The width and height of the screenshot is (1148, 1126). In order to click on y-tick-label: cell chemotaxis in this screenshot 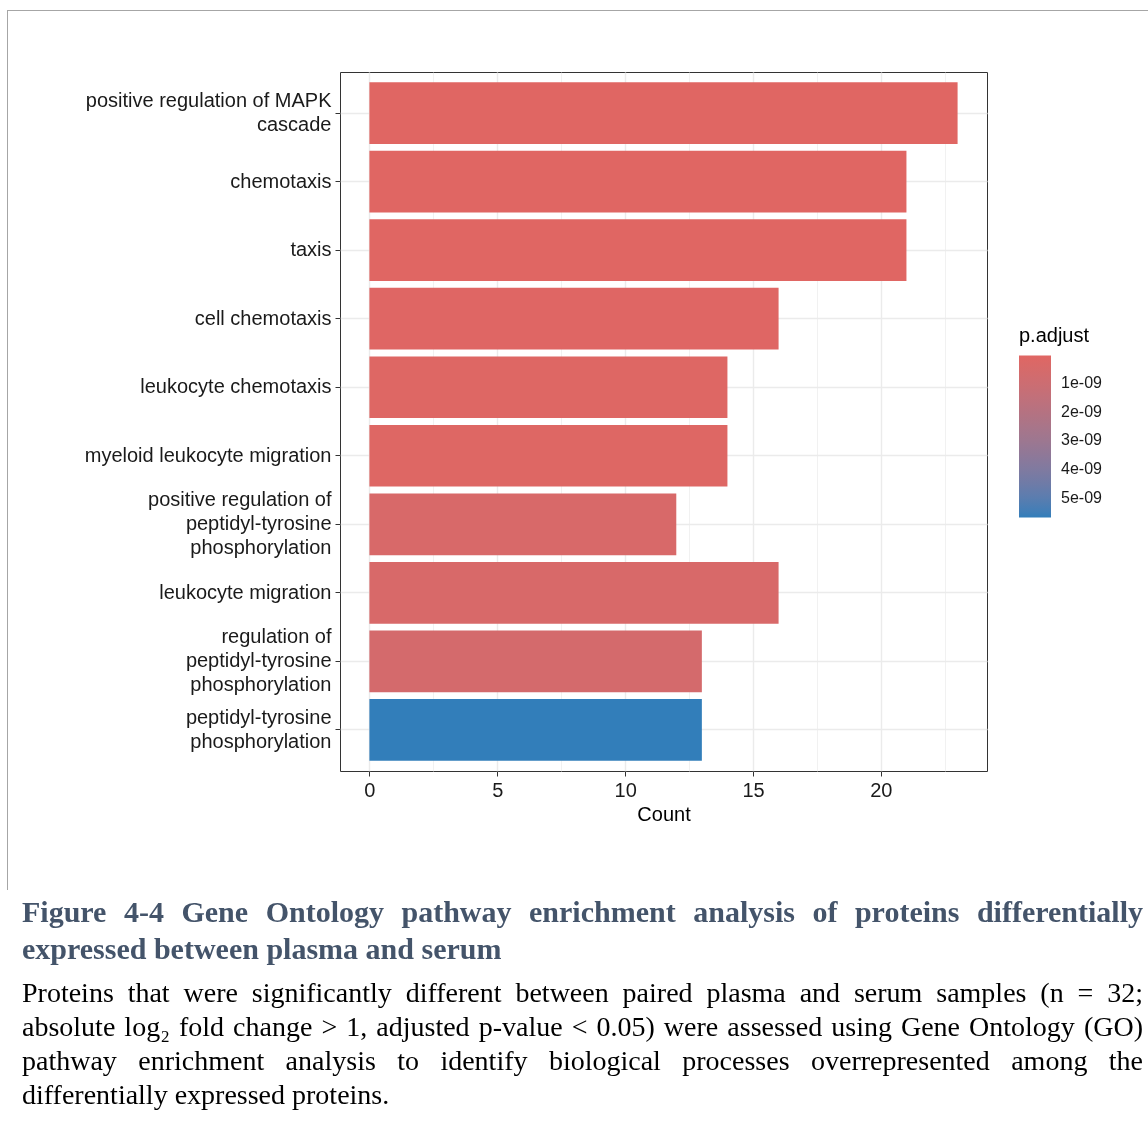, I will do `click(263, 317)`.